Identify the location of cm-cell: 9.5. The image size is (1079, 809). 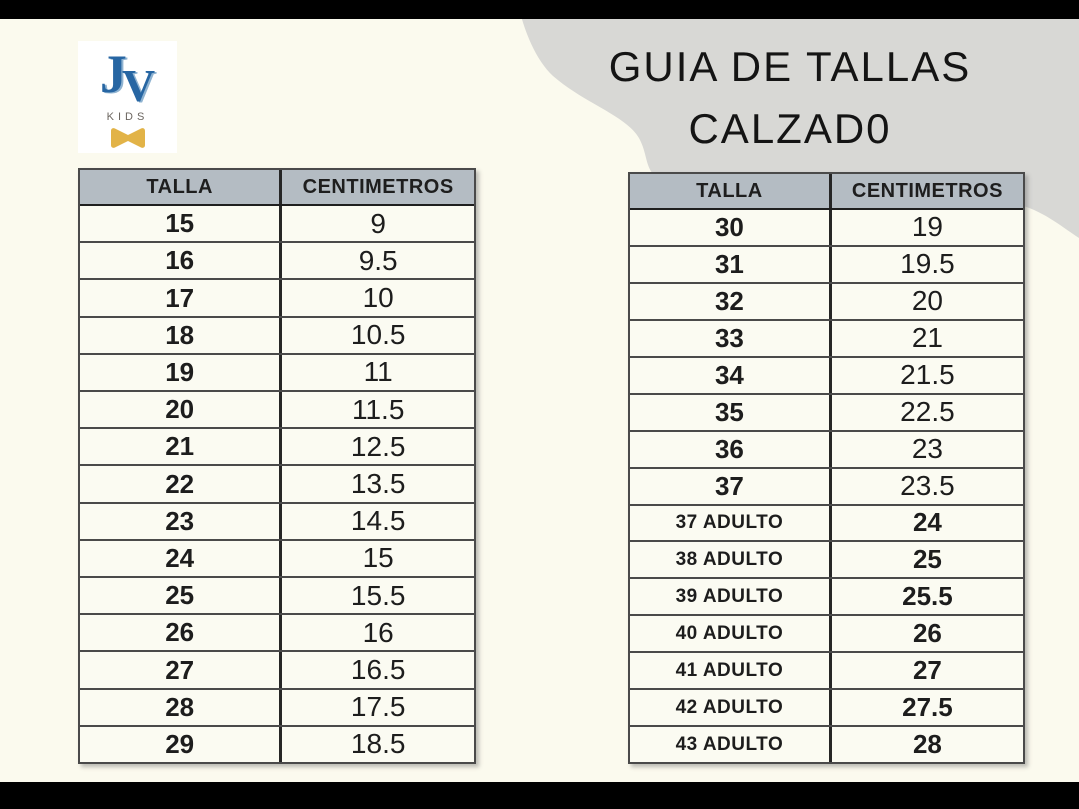
(378, 260).